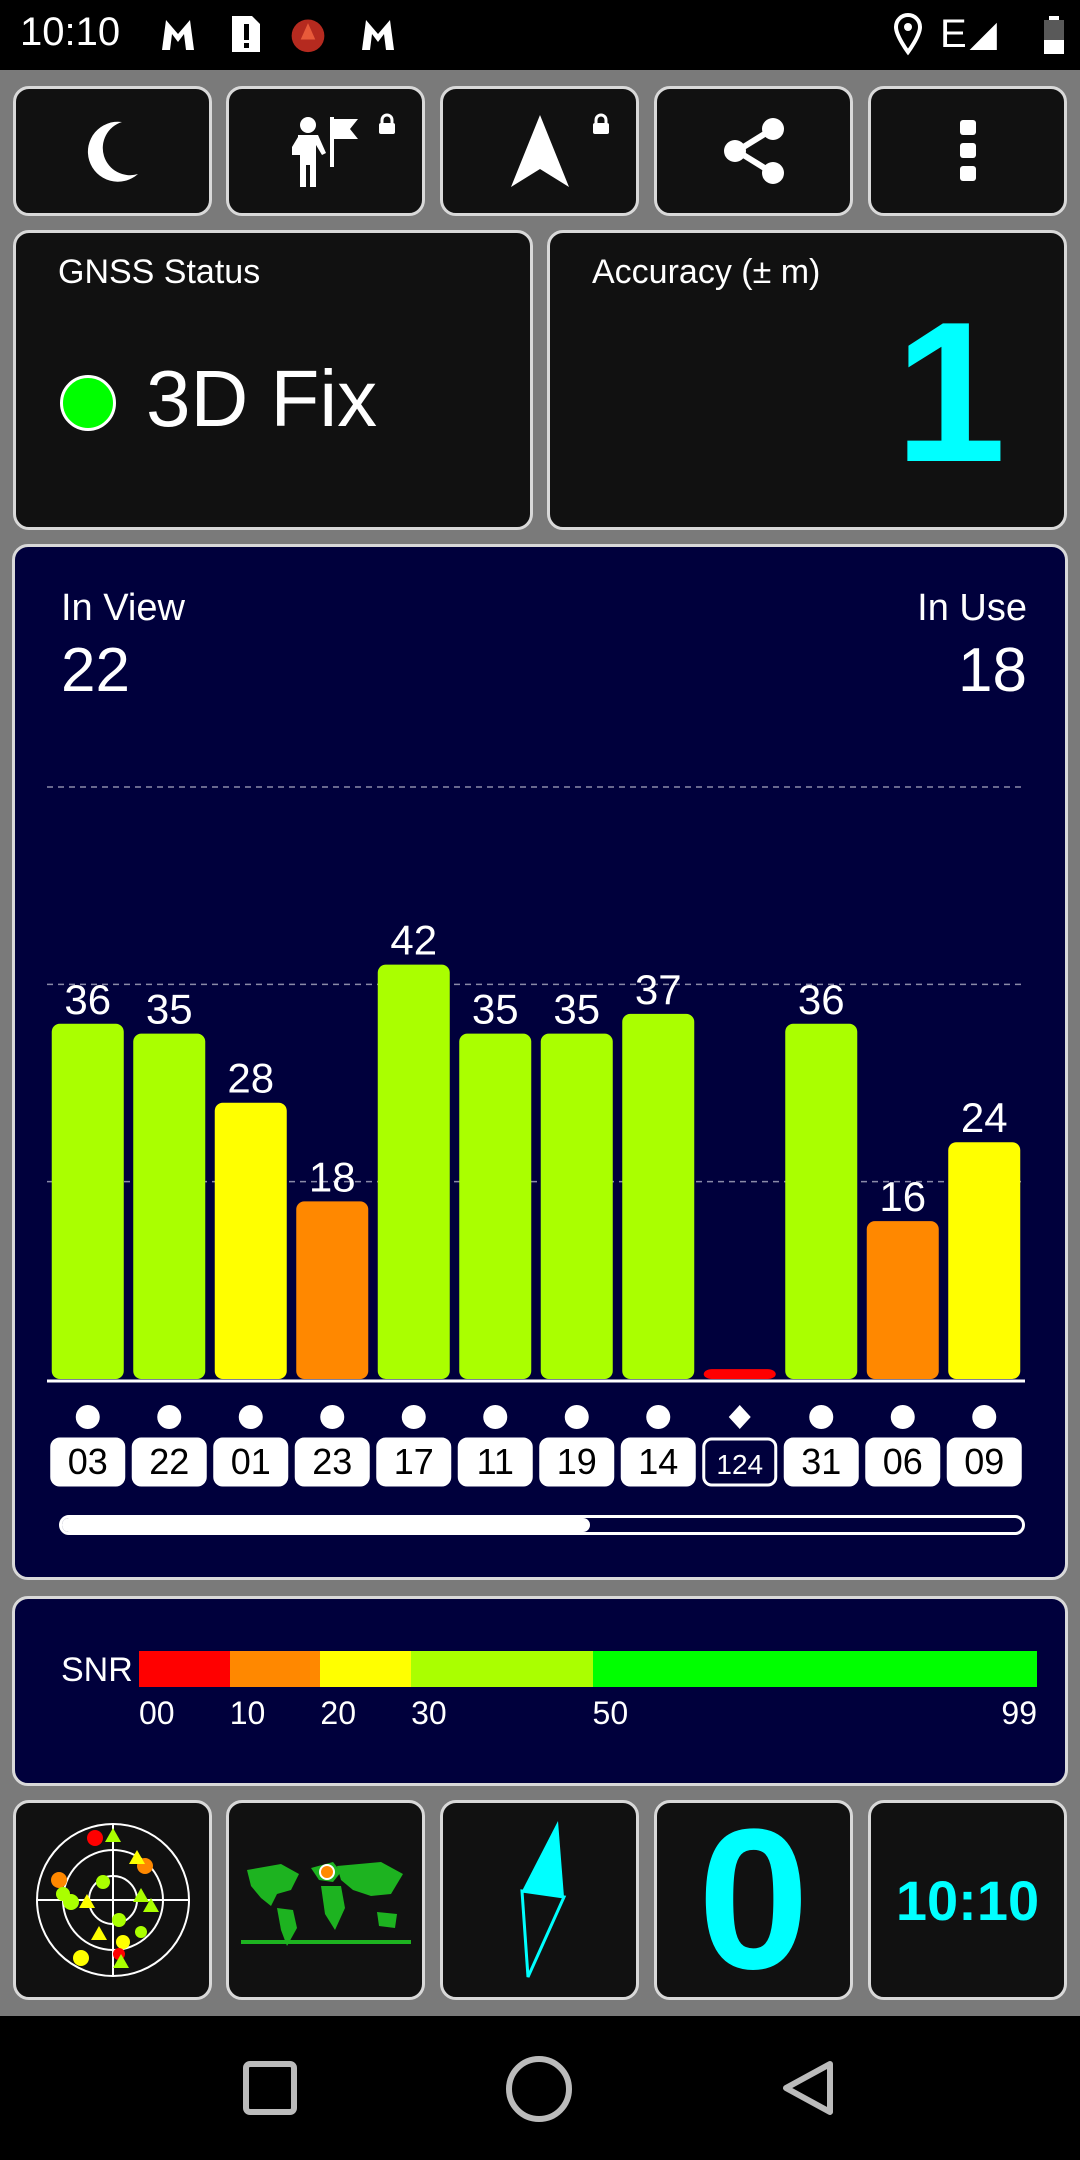 The height and width of the screenshot is (2160, 1080). What do you see at coordinates (739, 1464) in the screenshot?
I see `prn-label: 124` at bounding box center [739, 1464].